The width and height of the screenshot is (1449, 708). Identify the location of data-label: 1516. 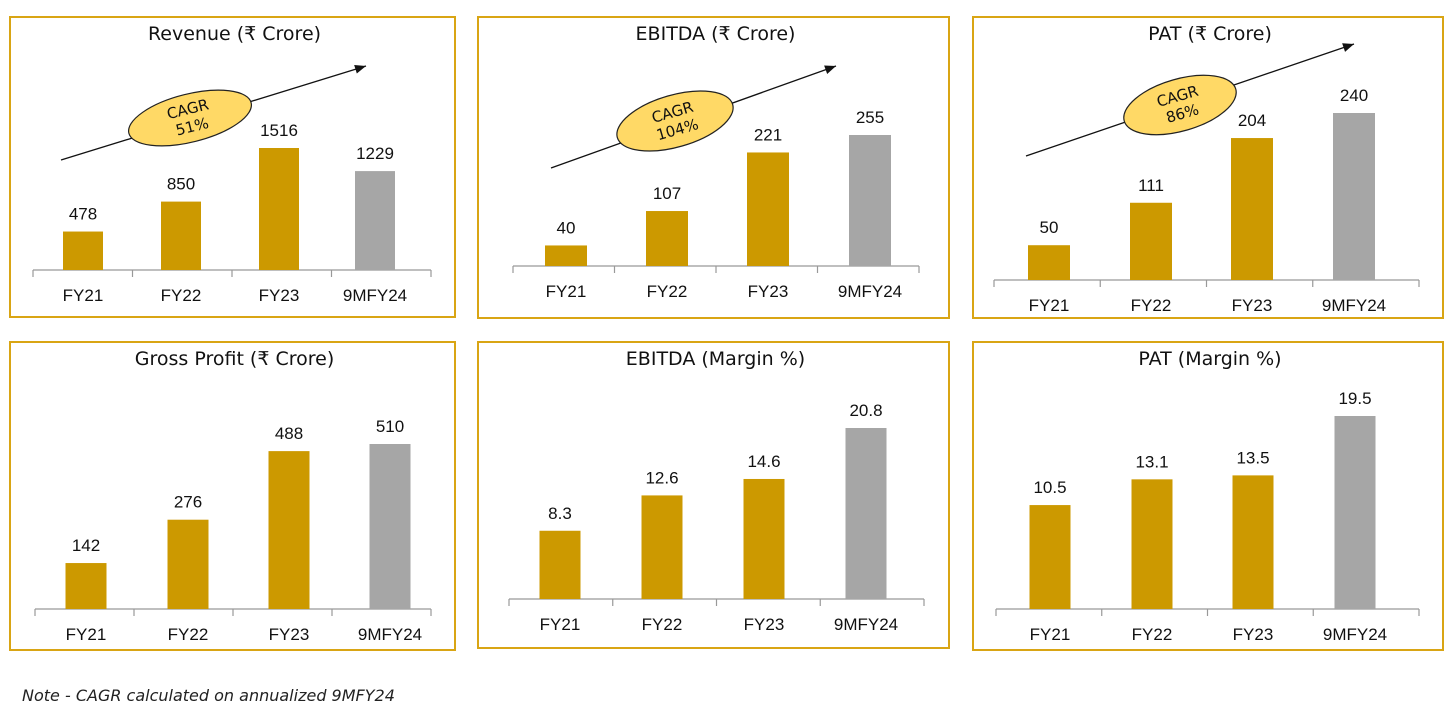
(279, 130).